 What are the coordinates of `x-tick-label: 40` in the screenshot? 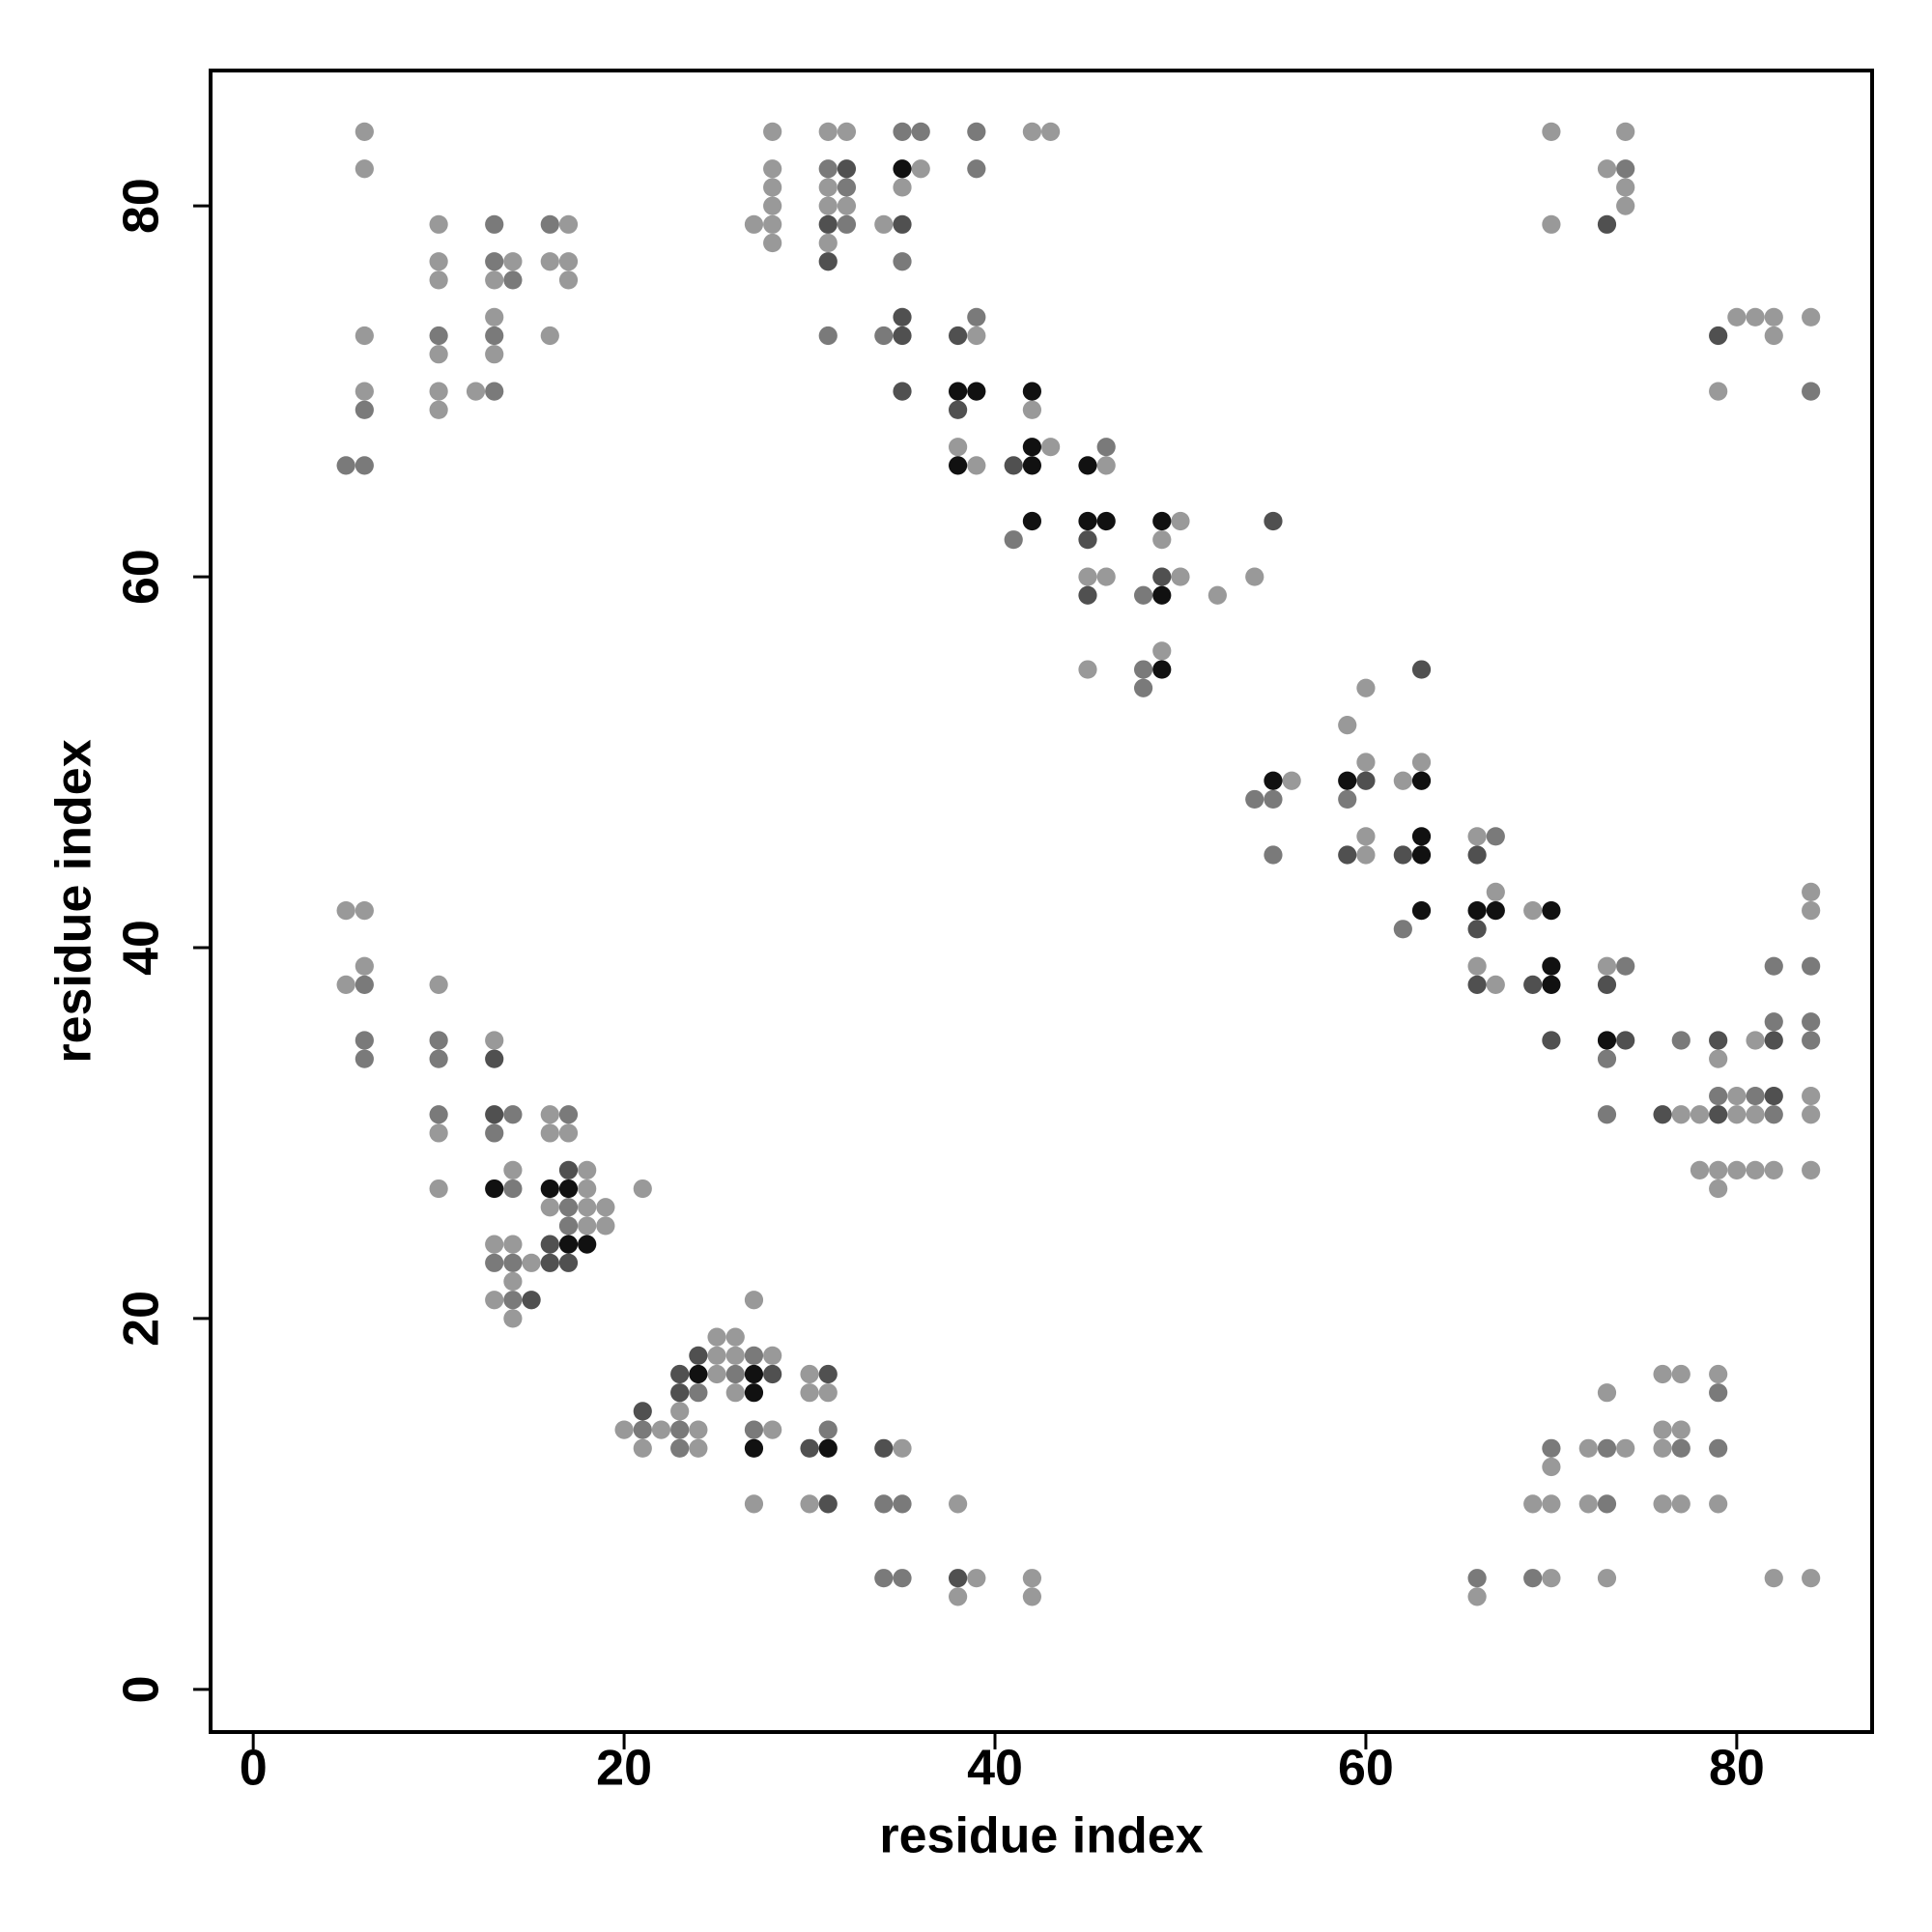 It's located at (995, 1769).